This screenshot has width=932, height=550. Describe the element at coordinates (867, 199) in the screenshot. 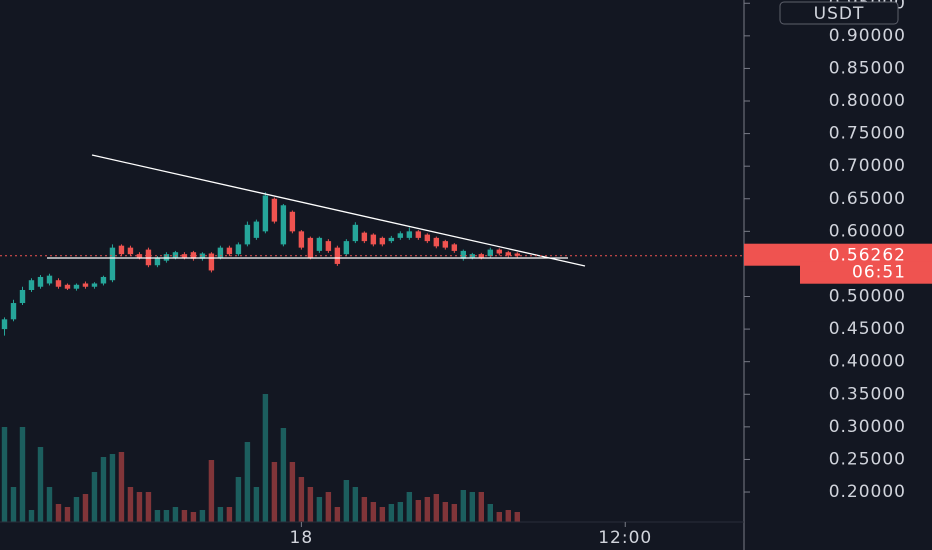

I see `y-tick-label: 0.65000` at that location.